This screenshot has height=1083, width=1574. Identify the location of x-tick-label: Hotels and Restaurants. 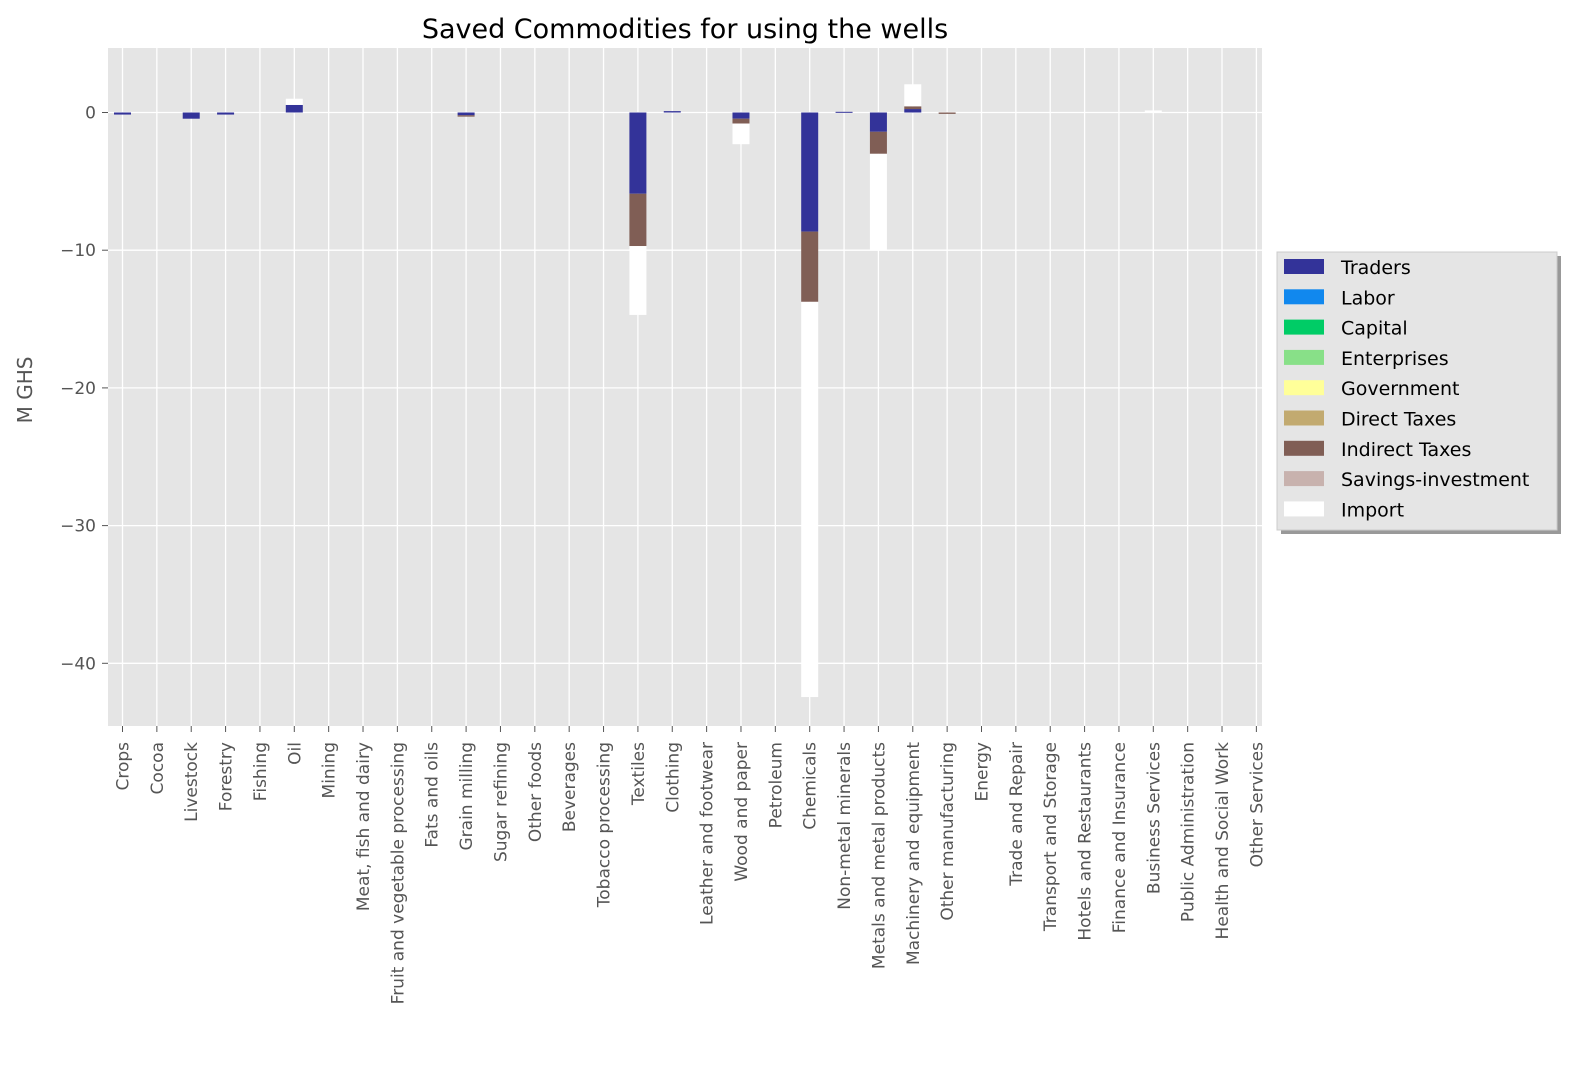
(1086, 841).